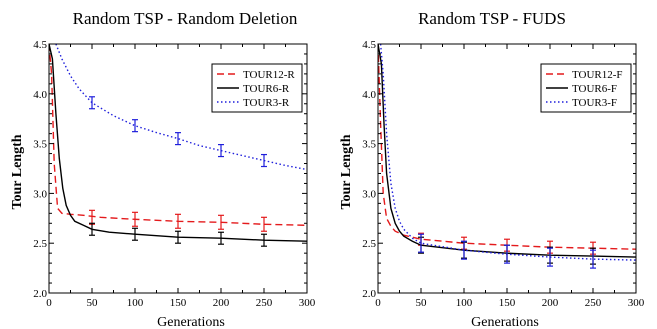 Image resolution: width=657 pixels, height=329 pixels. Describe the element at coordinates (594, 103) in the screenshot. I see `legend-entry: TOUR3-F` at that location.